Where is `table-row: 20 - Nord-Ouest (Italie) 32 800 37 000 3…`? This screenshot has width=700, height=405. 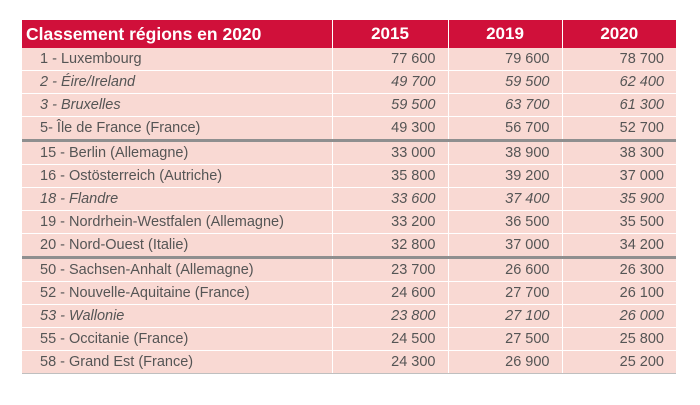 table-row: 20 - Nord-Ouest (Italie) 32 800 37 000 3… is located at coordinates (349, 245).